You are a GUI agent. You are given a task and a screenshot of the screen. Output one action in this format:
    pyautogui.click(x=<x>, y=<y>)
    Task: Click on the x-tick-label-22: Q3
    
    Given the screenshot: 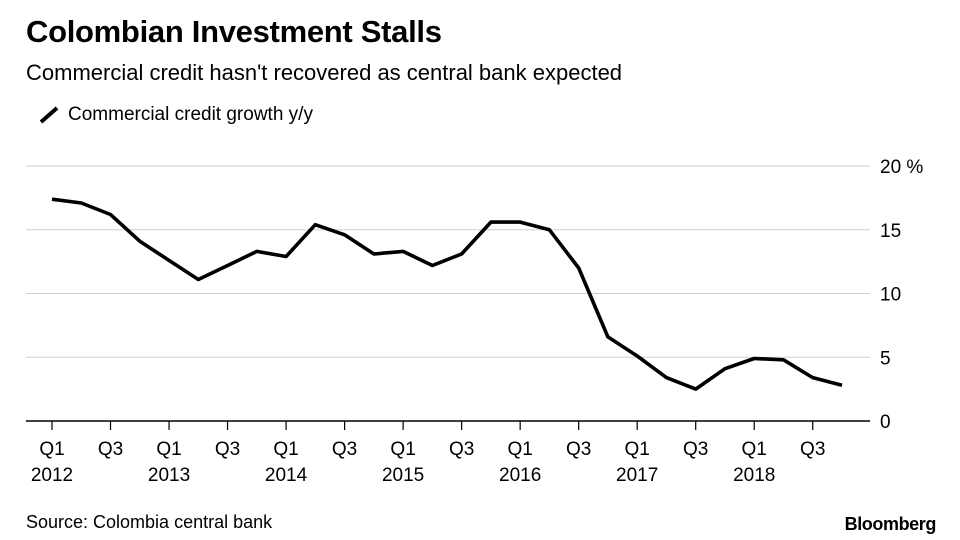 What is the action you would take?
    pyautogui.click(x=695, y=449)
    